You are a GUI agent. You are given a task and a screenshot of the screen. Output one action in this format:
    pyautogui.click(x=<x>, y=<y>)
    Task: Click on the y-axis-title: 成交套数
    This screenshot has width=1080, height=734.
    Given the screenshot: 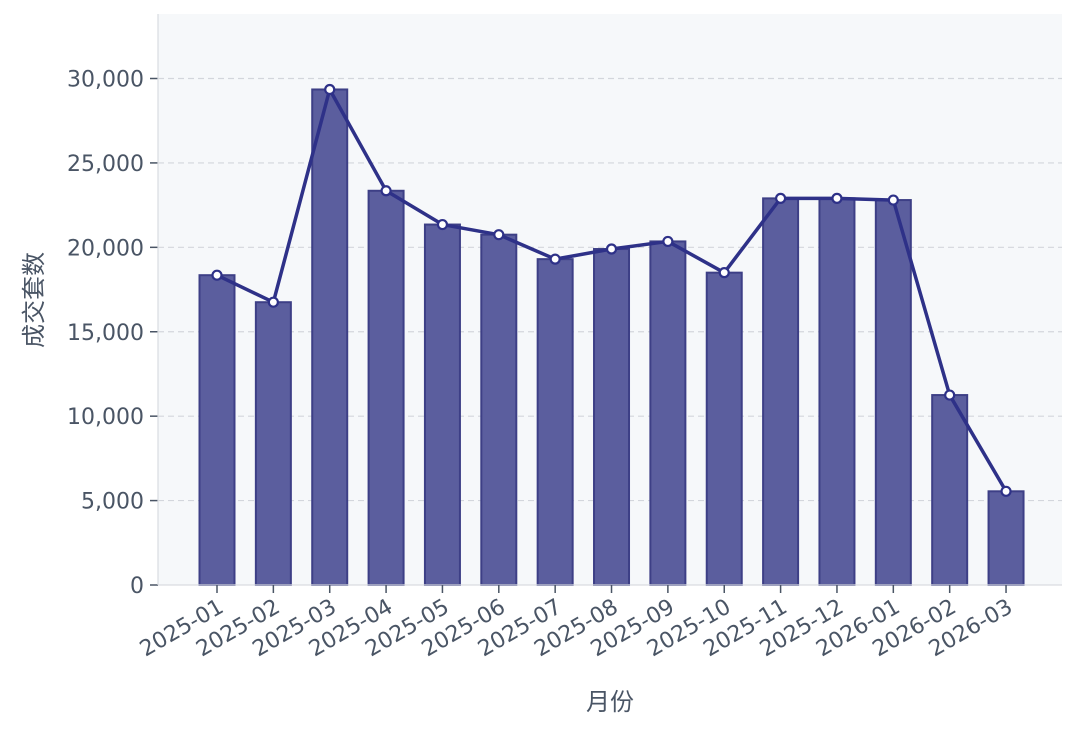 What is the action you would take?
    pyautogui.click(x=34, y=300)
    